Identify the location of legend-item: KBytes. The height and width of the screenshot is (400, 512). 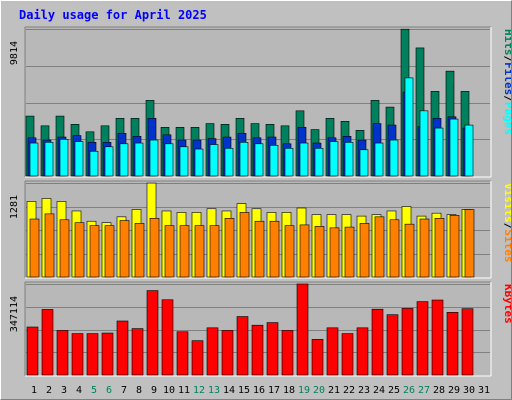
(506, 304).